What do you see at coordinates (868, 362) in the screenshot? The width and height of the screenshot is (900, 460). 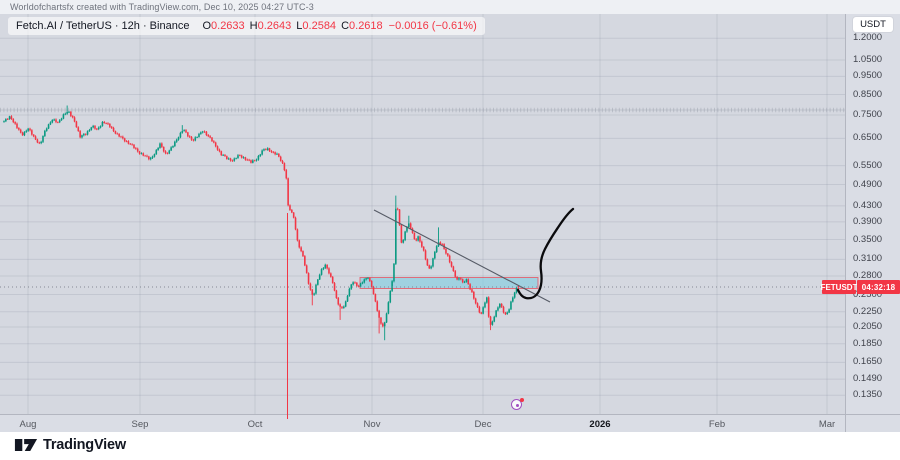 I see `price-axis-label: 0.1650` at bounding box center [868, 362].